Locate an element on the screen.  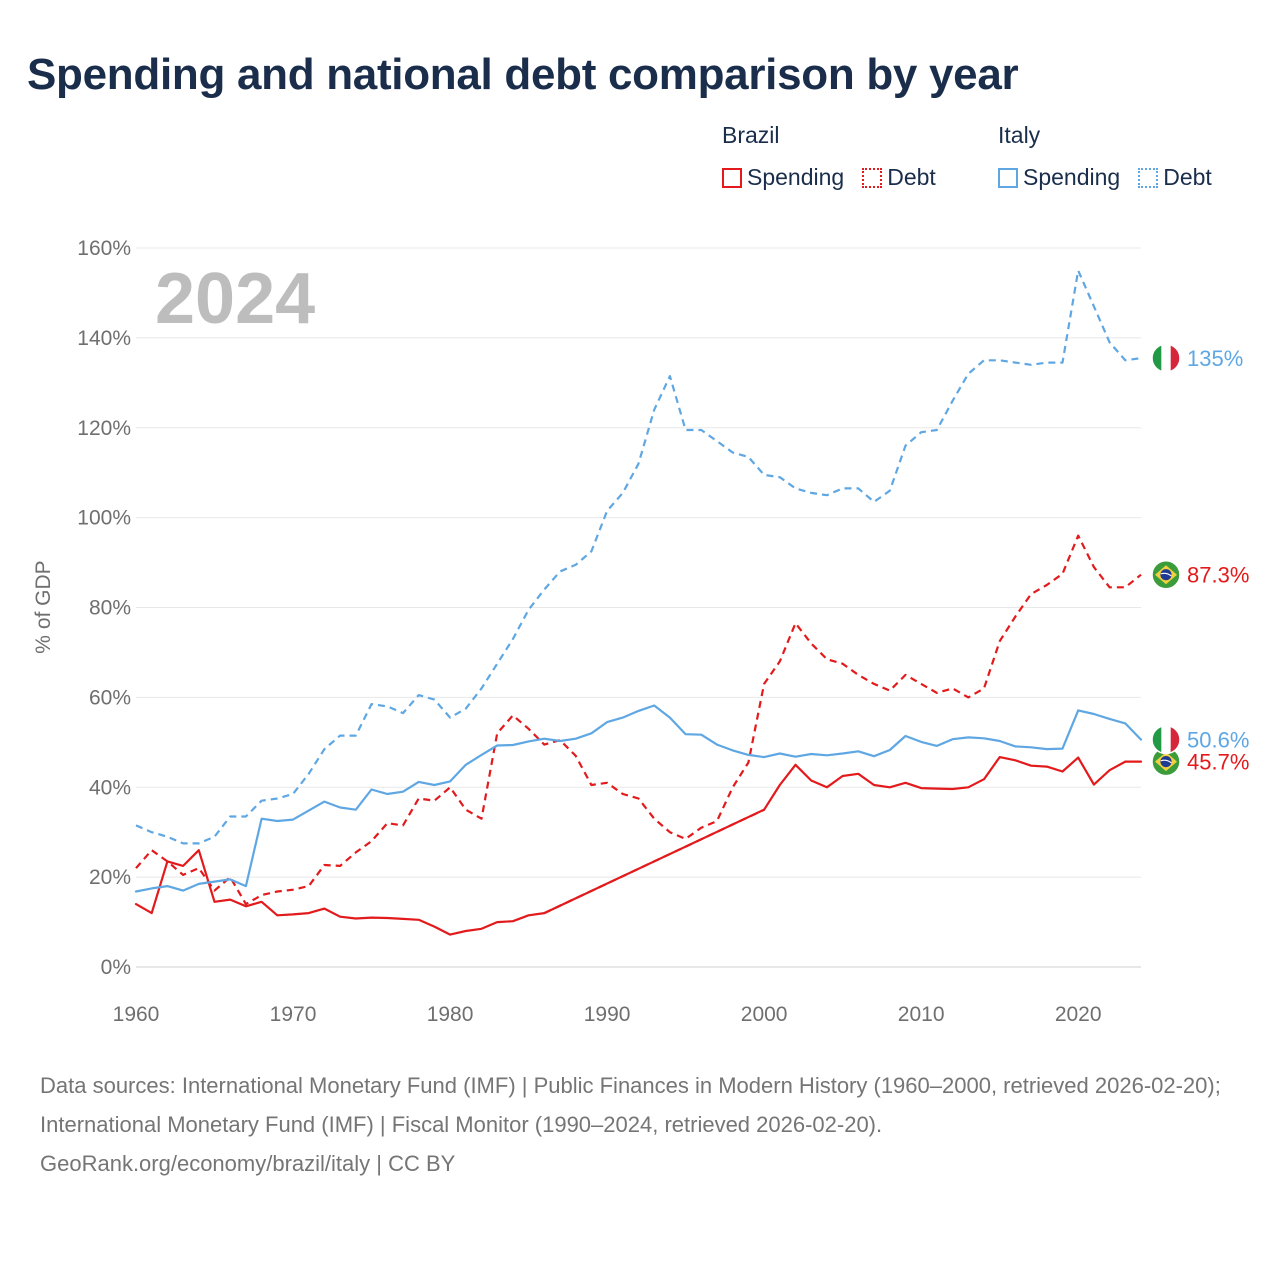
legend-group-brazil: Brazil Spending Debt is located at coordinates (838, 156).